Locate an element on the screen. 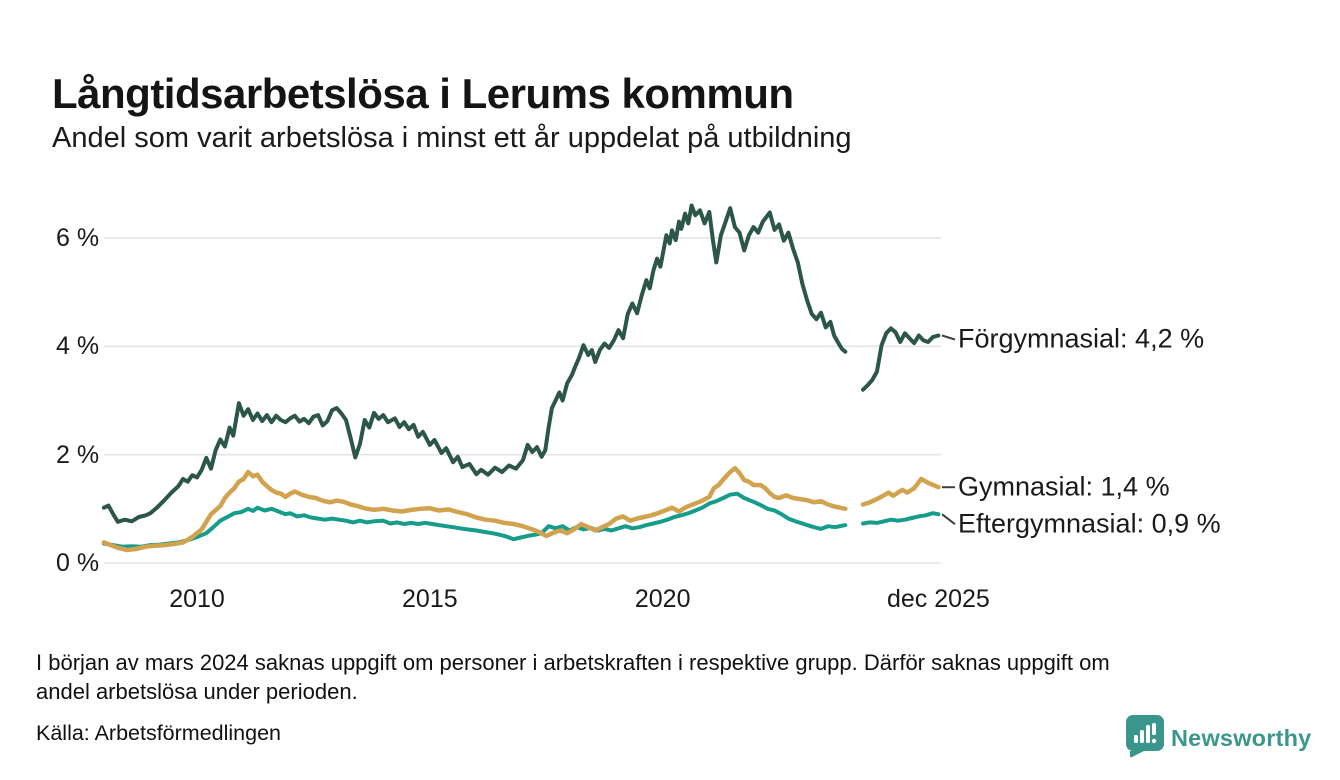 The image size is (1340, 780). x-axis-label-2015: 2015 is located at coordinates (430, 599).